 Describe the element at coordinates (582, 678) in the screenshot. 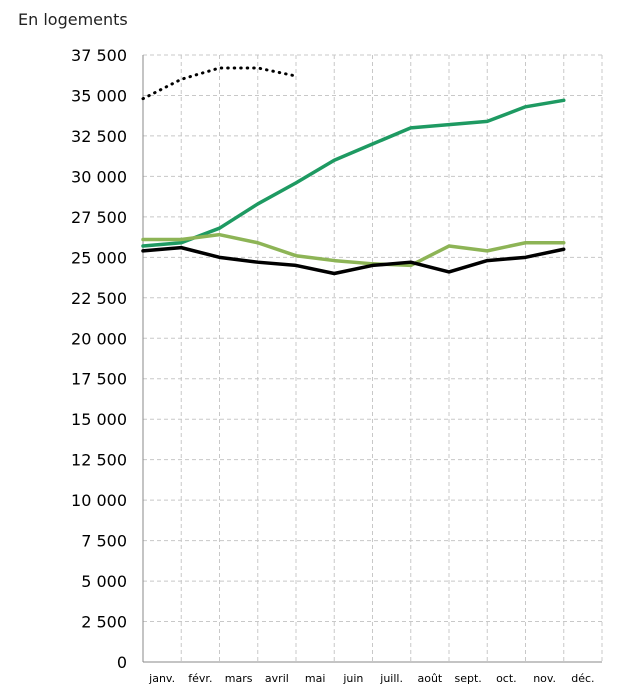

I see `x-tick-label: déc.` at that location.